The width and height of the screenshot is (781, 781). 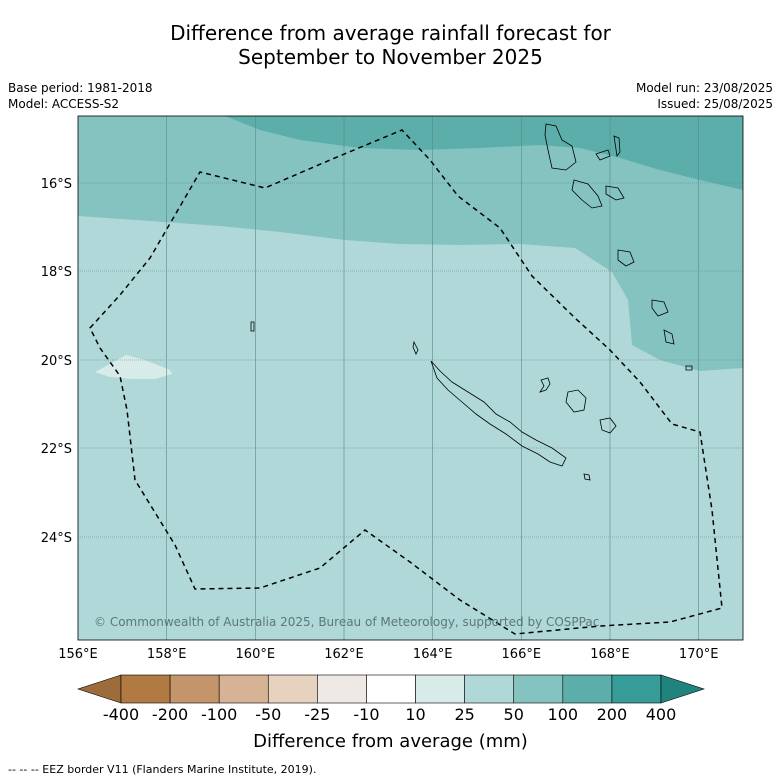 What do you see at coordinates (252, 326) in the screenshot?
I see `chesterfield-islet` at bounding box center [252, 326].